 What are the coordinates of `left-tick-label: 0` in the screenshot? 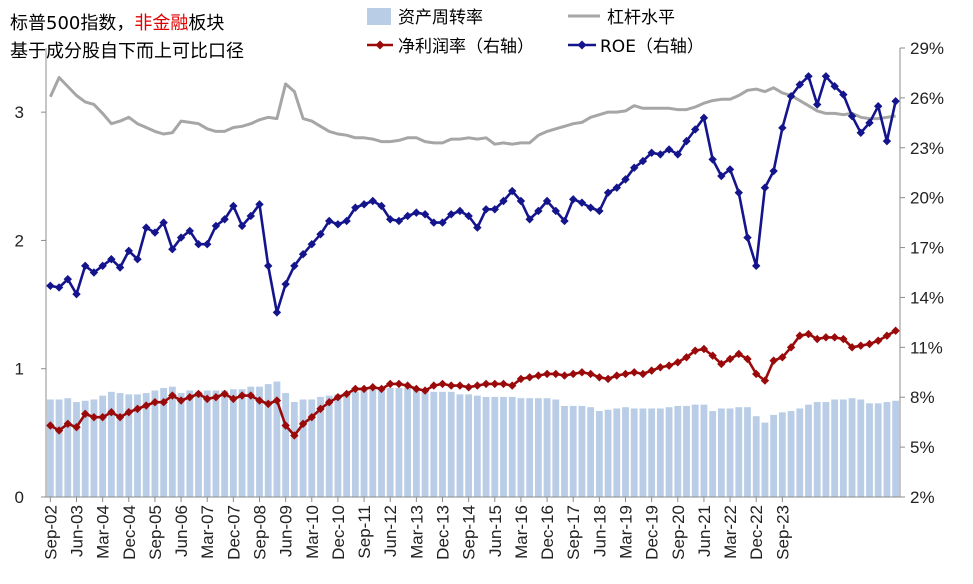 It's located at (19, 497).